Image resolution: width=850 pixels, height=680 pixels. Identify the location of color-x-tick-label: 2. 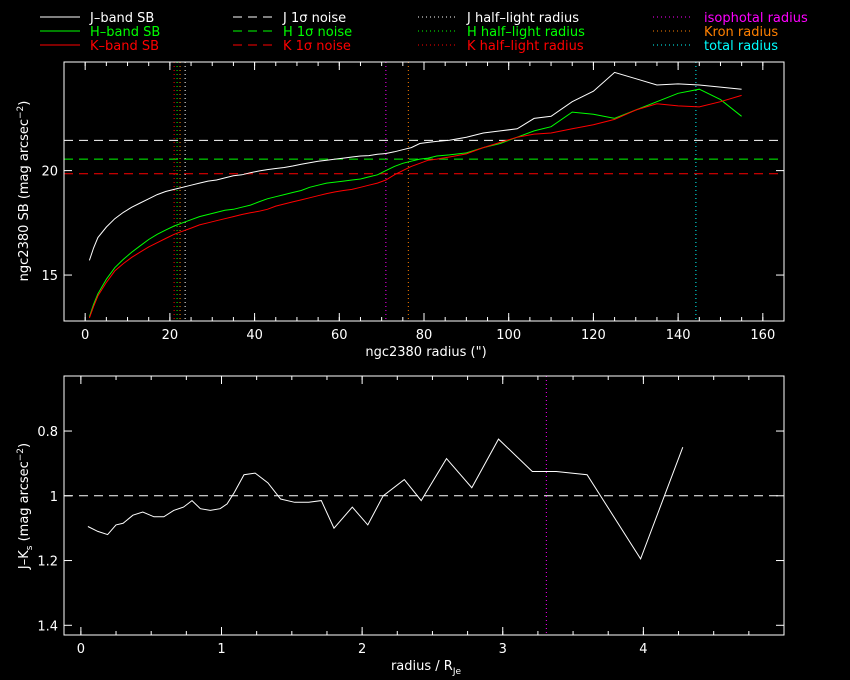
(362, 649).